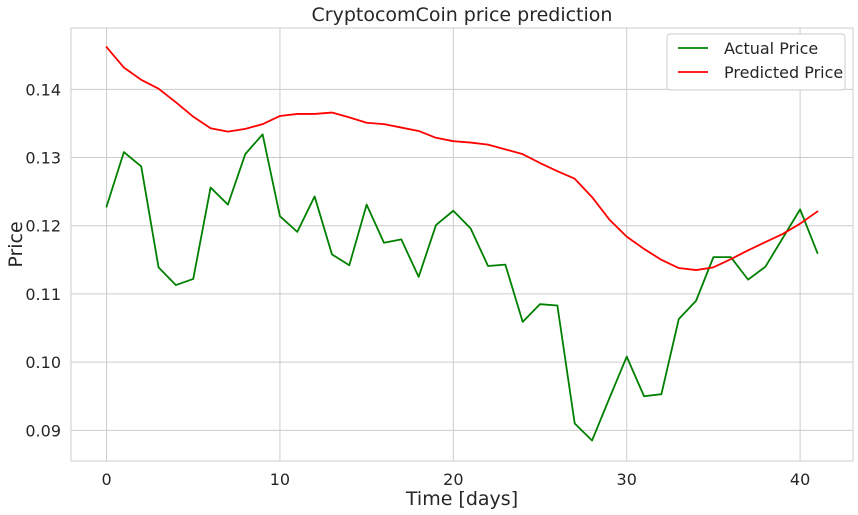 This screenshot has width=858, height=515. I want to click on legend-box, so click(756, 62).